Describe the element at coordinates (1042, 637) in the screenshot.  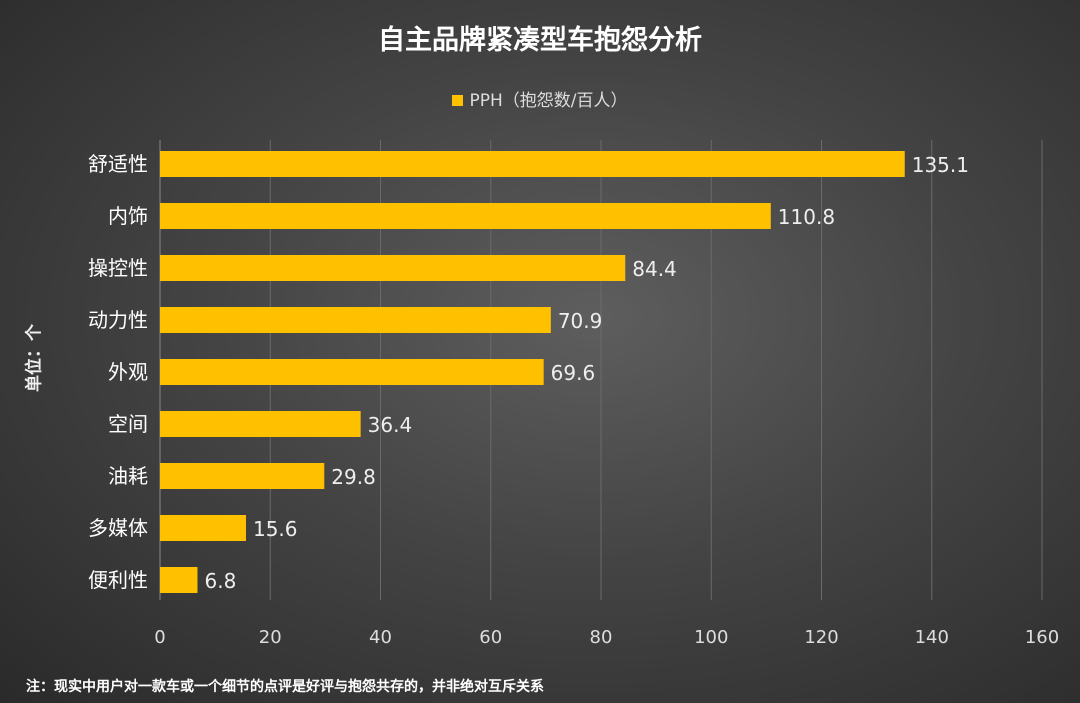
I see `x-tick-label: 160` at that location.